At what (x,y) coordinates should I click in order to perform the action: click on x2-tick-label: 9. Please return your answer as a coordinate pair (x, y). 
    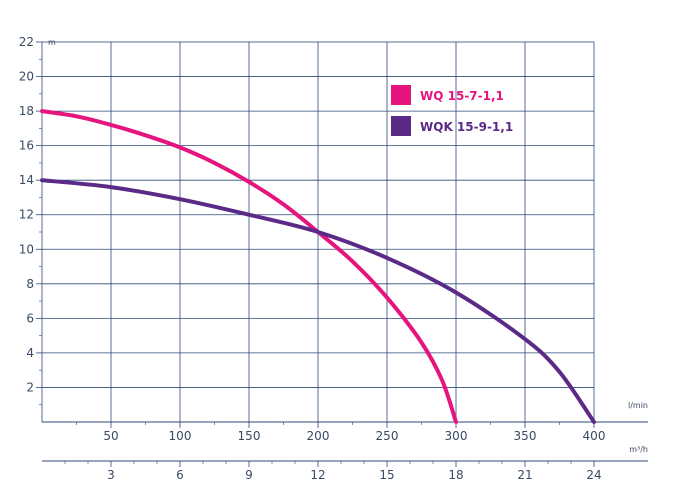
    Looking at the image, I should click on (249, 475).